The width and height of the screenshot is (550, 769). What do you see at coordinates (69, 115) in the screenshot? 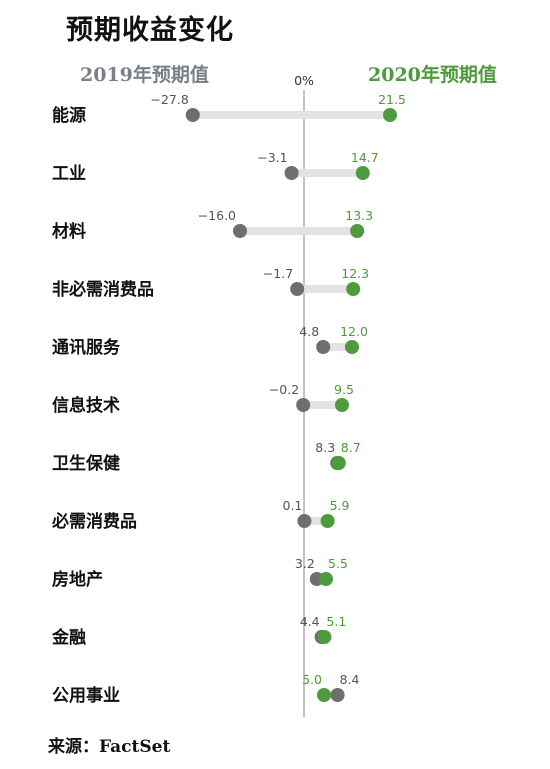
I see `category-label: 能源` at bounding box center [69, 115].